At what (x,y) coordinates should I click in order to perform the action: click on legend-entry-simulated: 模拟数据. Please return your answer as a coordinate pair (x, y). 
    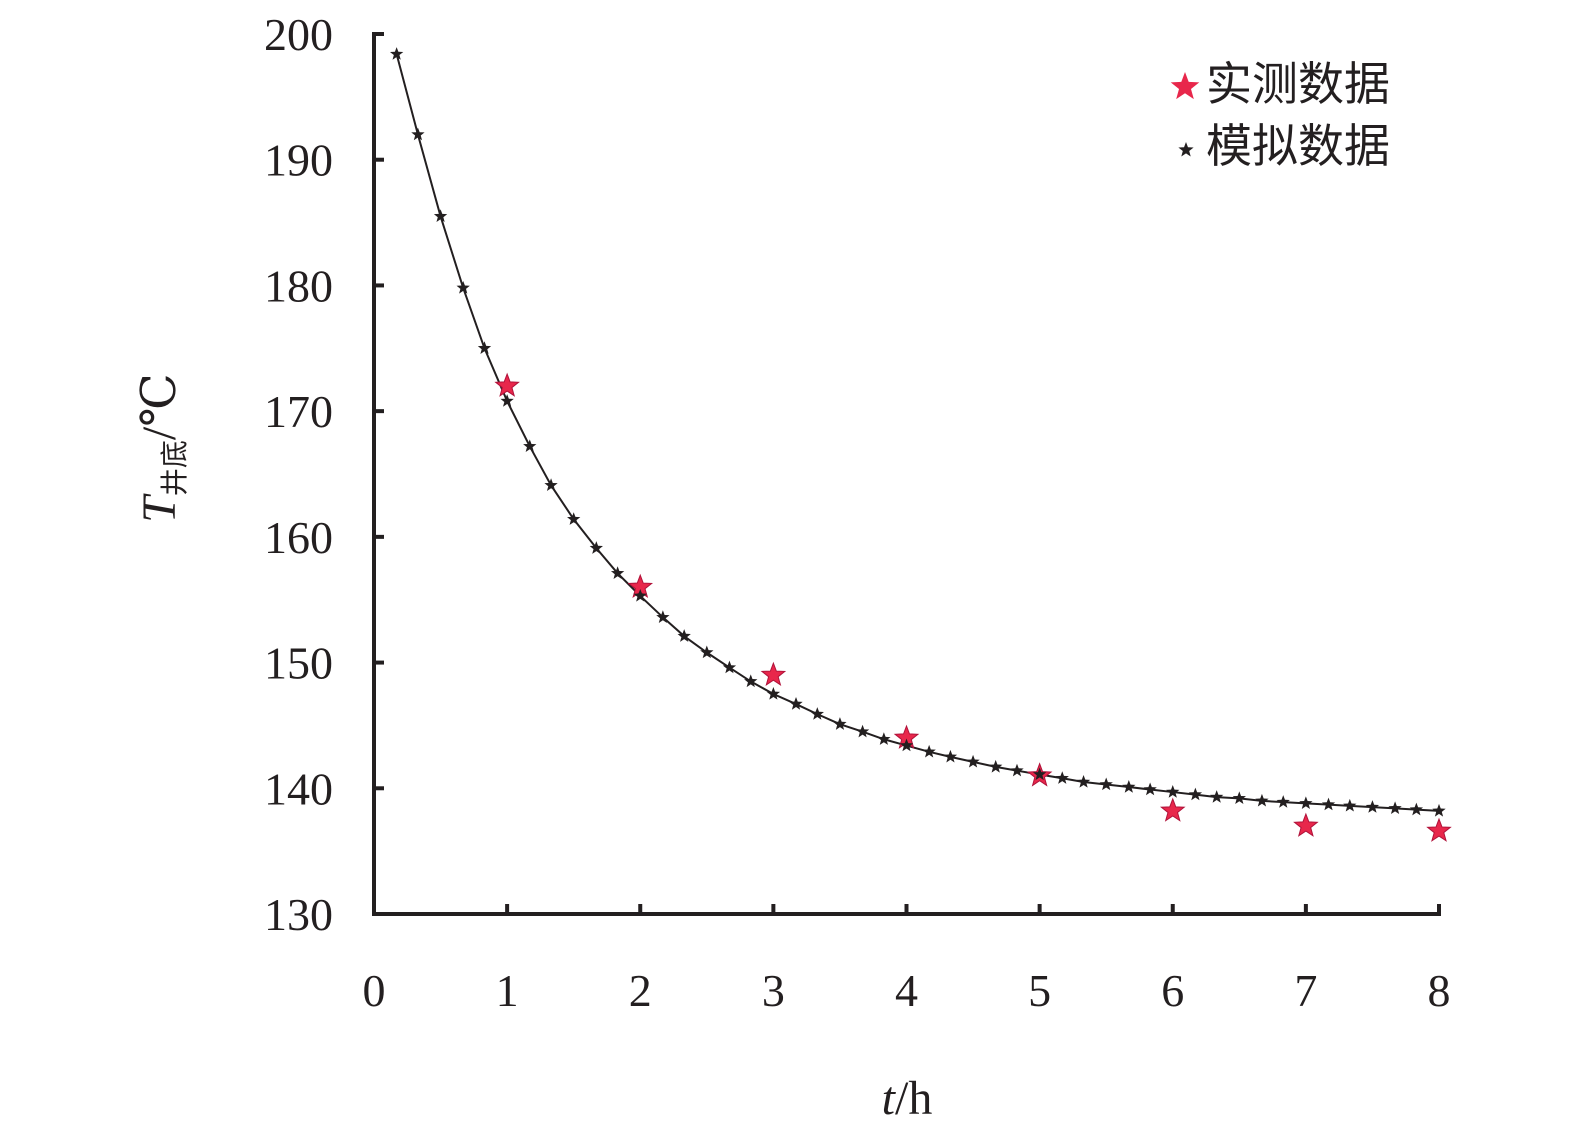
    Looking at the image, I should click on (1284, 146).